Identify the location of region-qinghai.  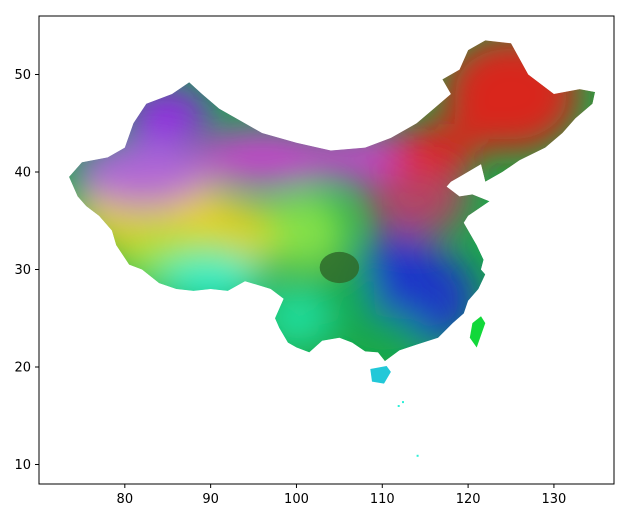
(305, 230).